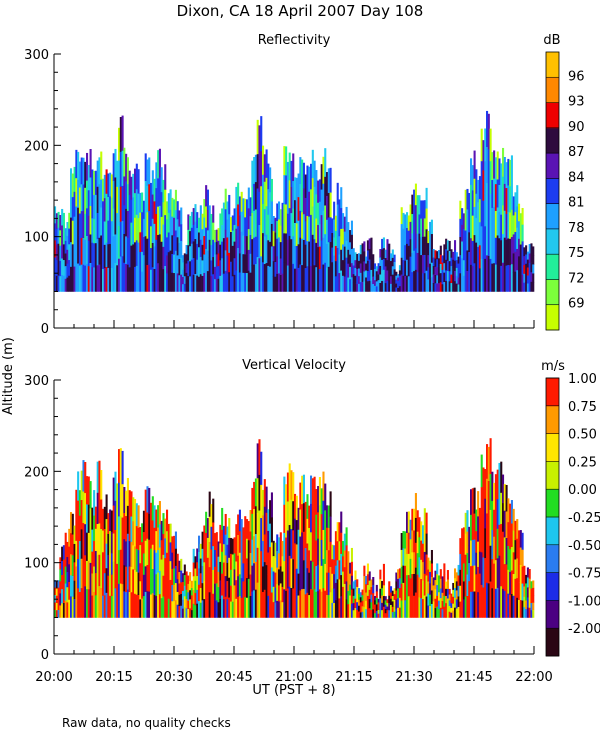  What do you see at coordinates (576, 177) in the screenshot?
I see `colorbar-tick-label: 84` at bounding box center [576, 177].